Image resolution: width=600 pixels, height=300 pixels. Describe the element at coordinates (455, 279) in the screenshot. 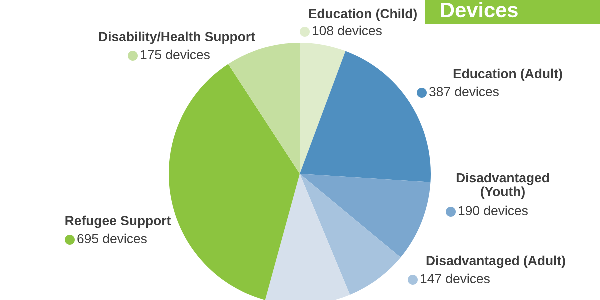

I see `data-label: 147 devices` at that location.